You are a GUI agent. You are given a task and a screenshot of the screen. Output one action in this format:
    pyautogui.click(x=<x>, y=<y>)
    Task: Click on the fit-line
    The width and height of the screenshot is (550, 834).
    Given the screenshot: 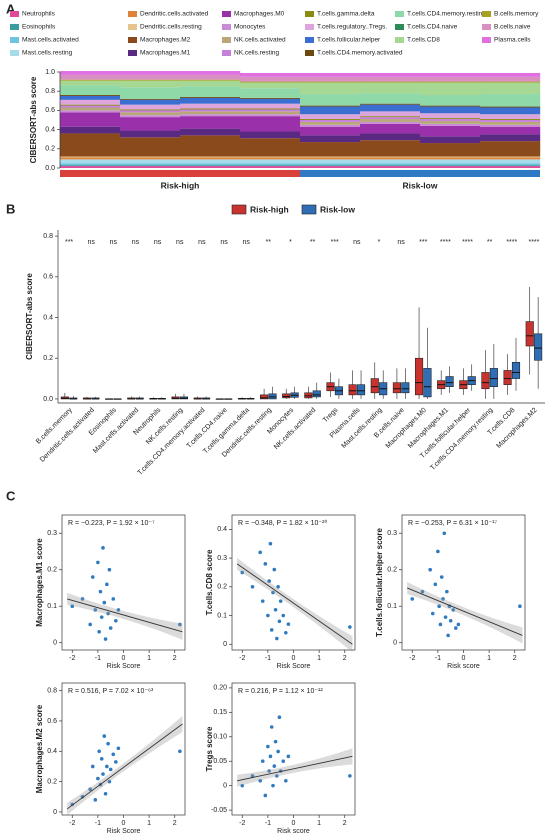 What is the action you would take?
    pyautogui.click(x=125, y=615)
    